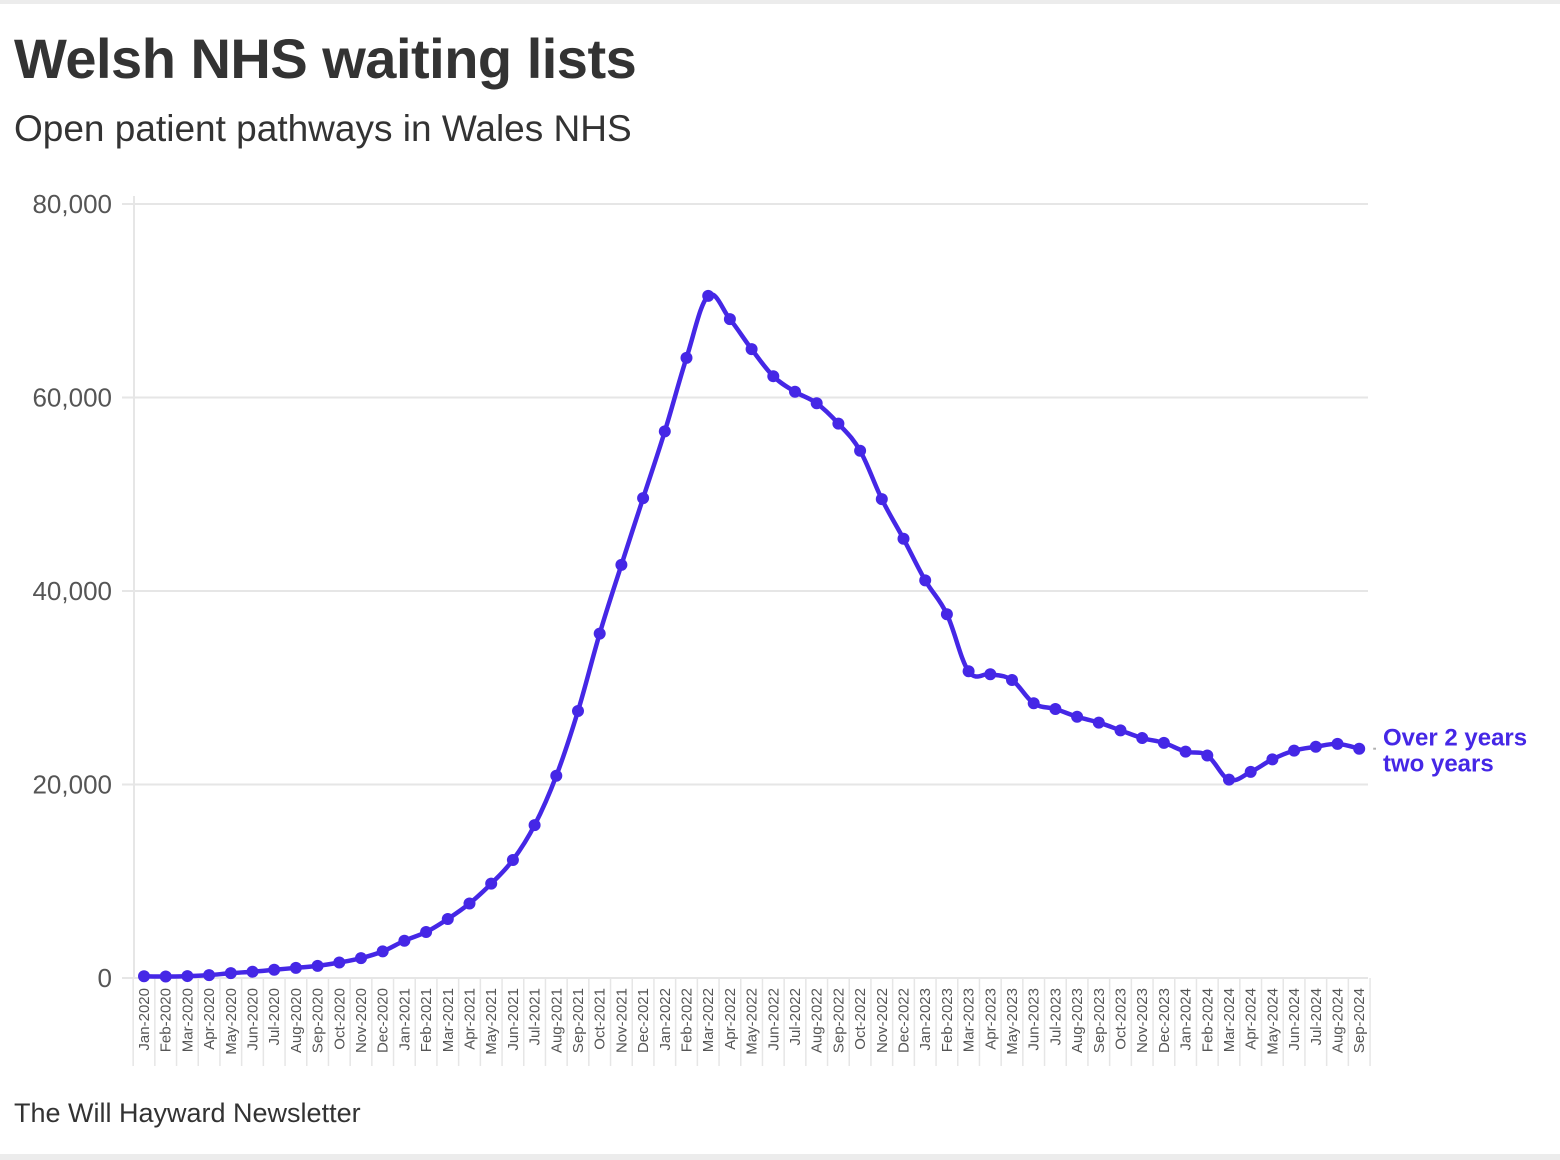 This screenshot has width=1560, height=1160. What do you see at coordinates (780, 2) in the screenshot?
I see `top-border` at bounding box center [780, 2].